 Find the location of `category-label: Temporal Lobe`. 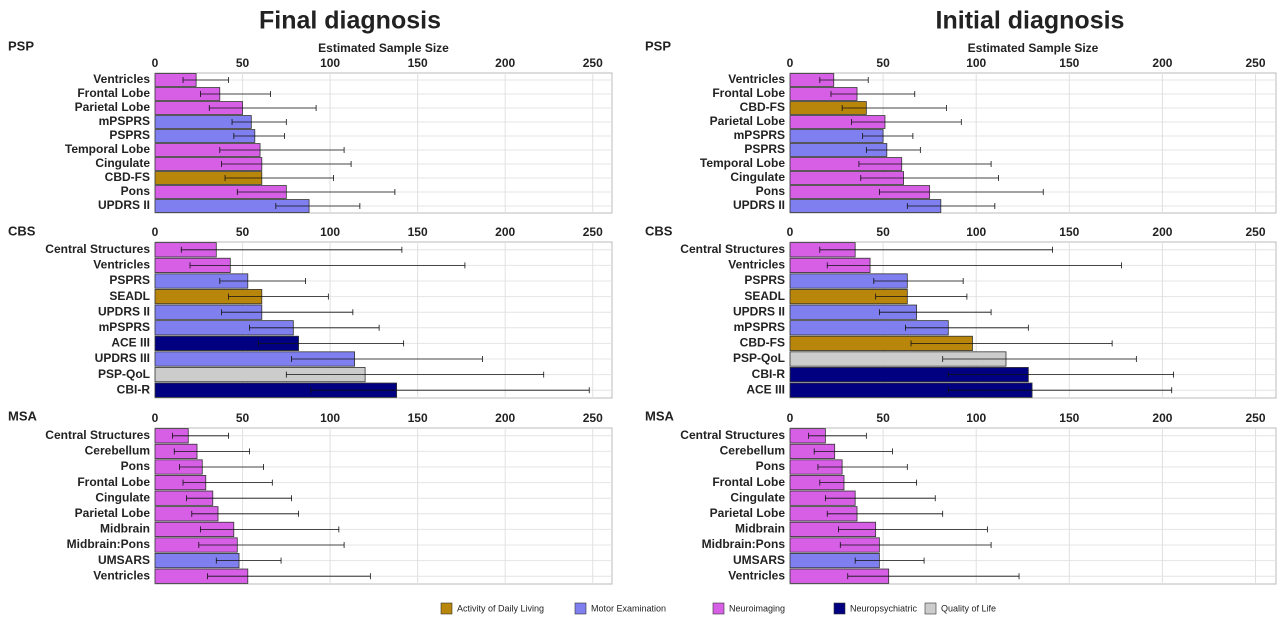

category-label: Temporal Lobe is located at coordinates (107, 149).